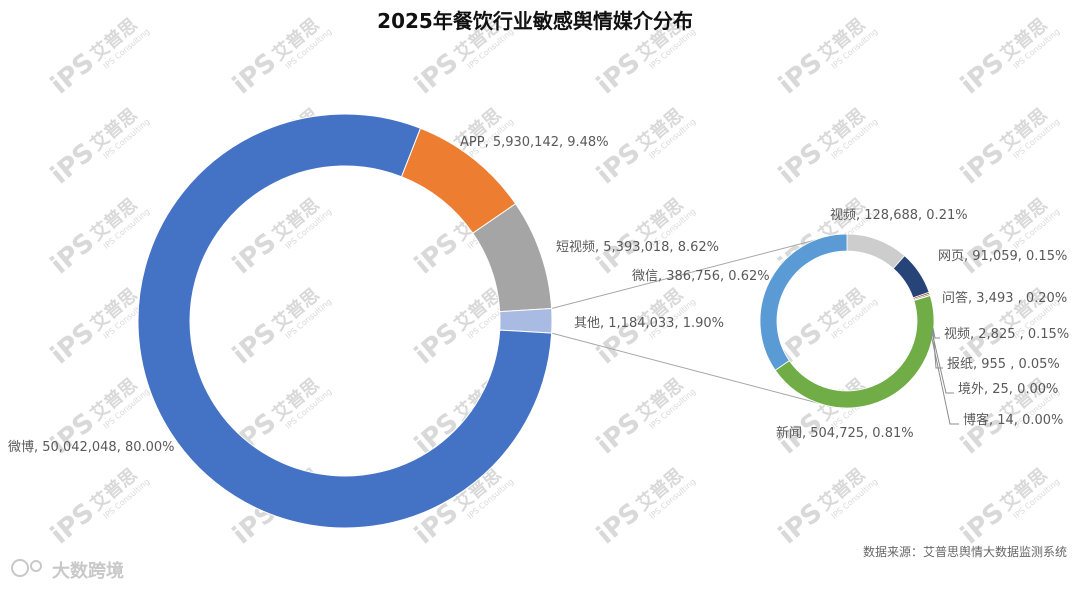 This screenshot has width=1080, height=589. I want to click on breakdown-donut, so click(847, 321).